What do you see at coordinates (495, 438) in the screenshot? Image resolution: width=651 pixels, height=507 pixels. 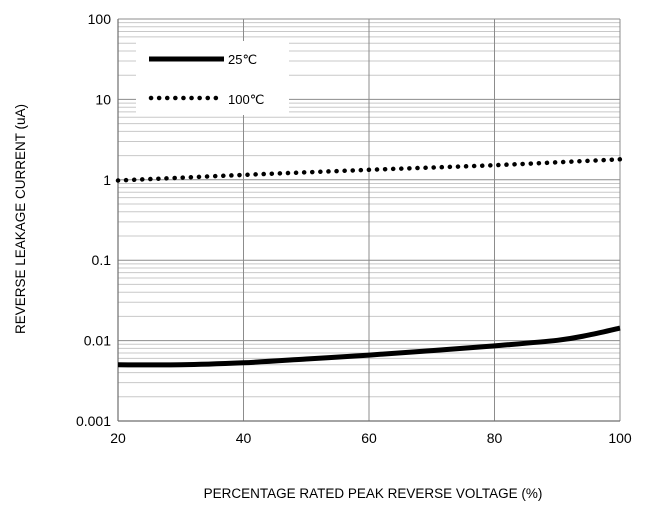 I see `x-tick-label: 80` at bounding box center [495, 438].